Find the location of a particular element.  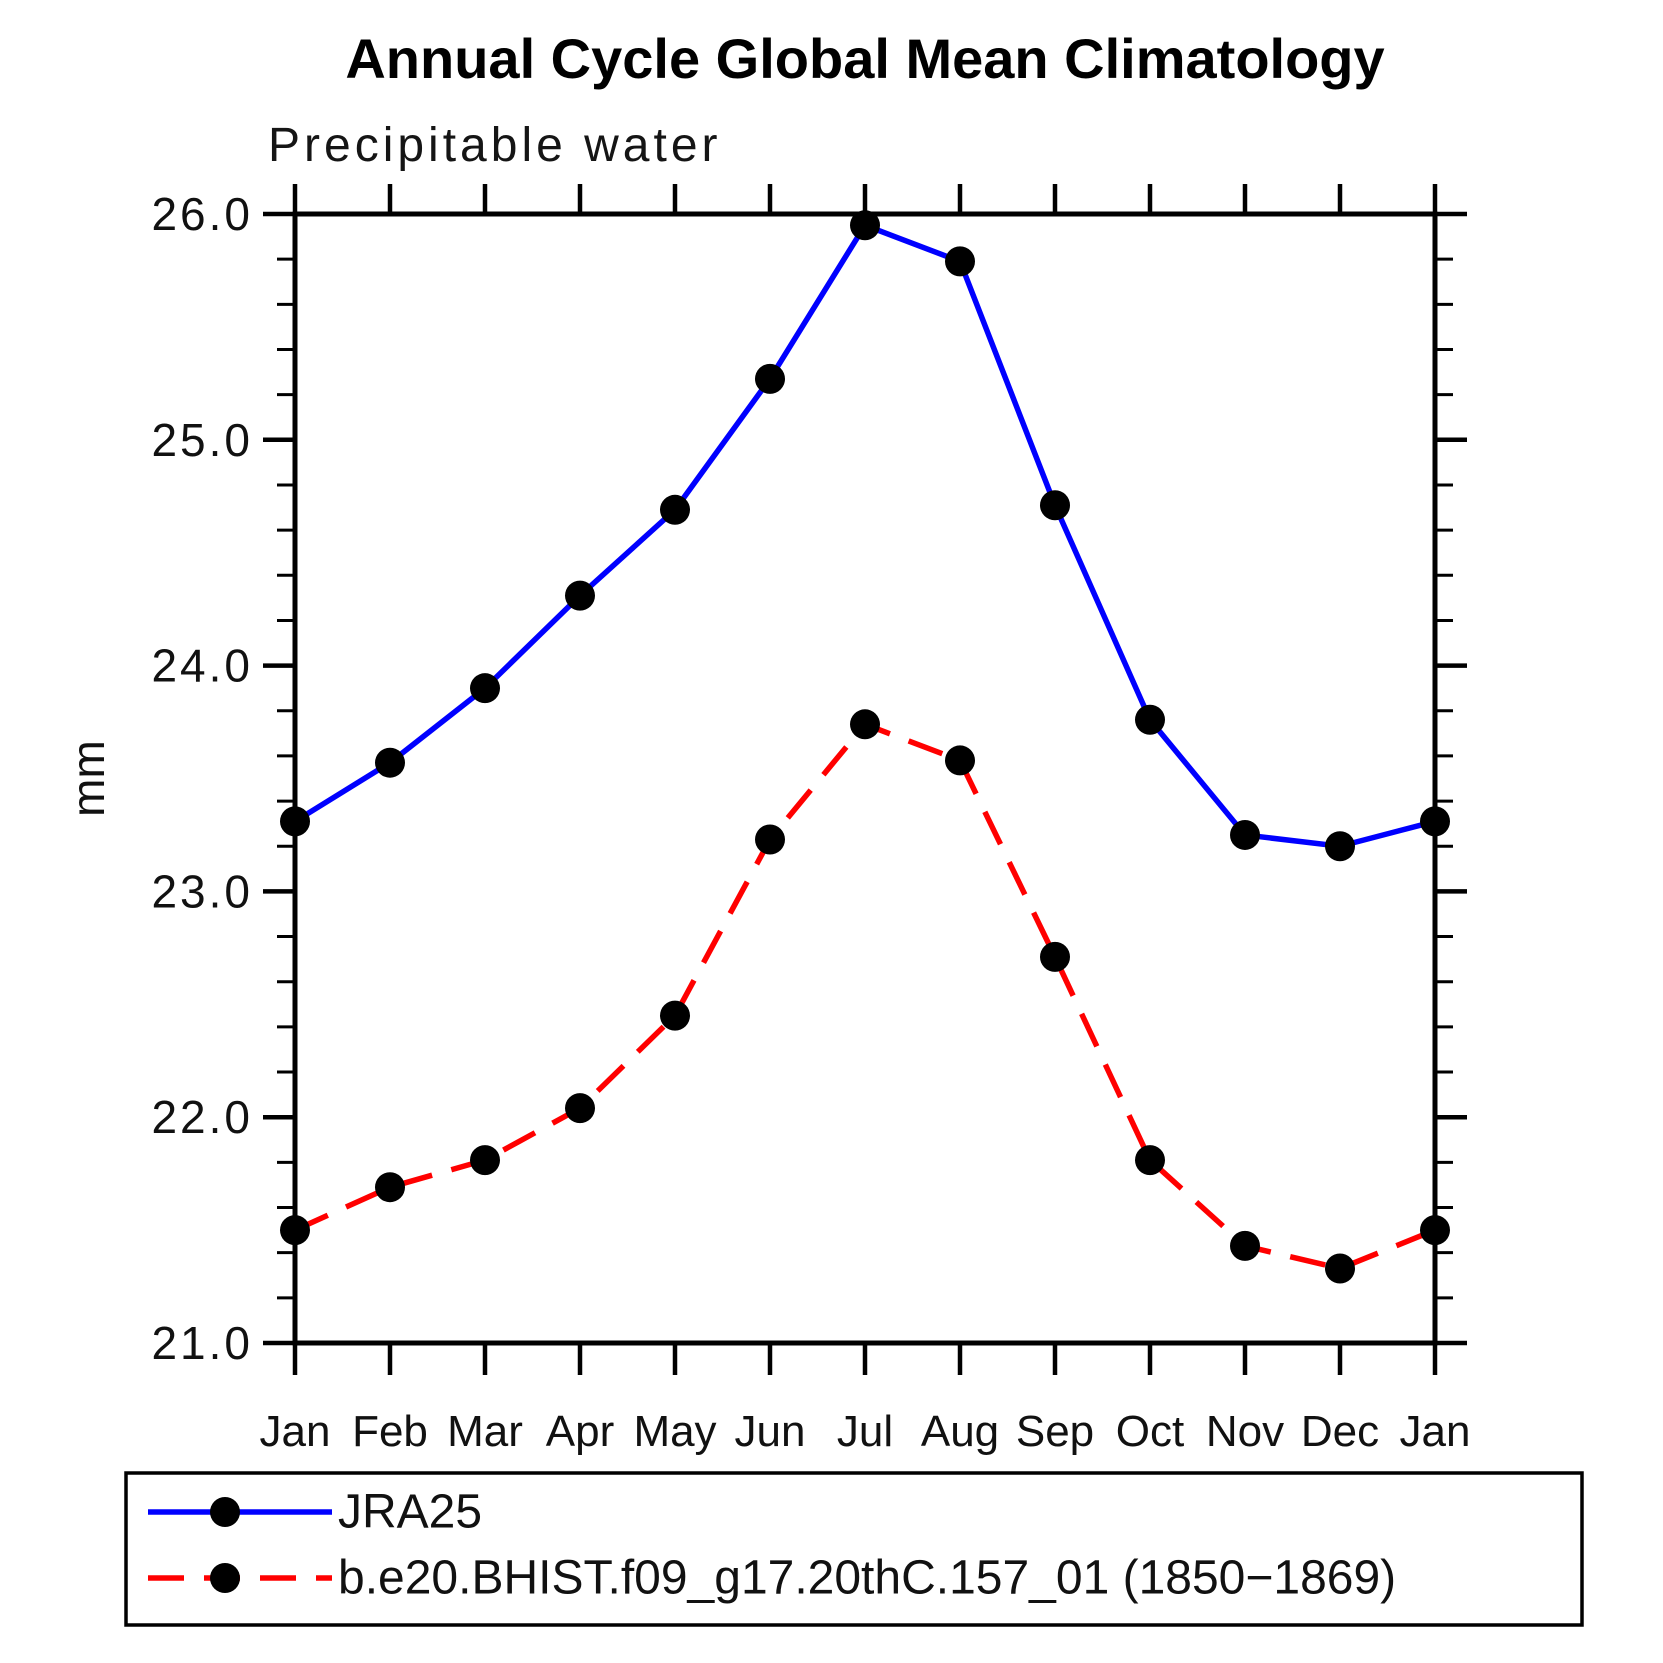

y-tick-label: 25.0 is located at coordinates (202, 440).